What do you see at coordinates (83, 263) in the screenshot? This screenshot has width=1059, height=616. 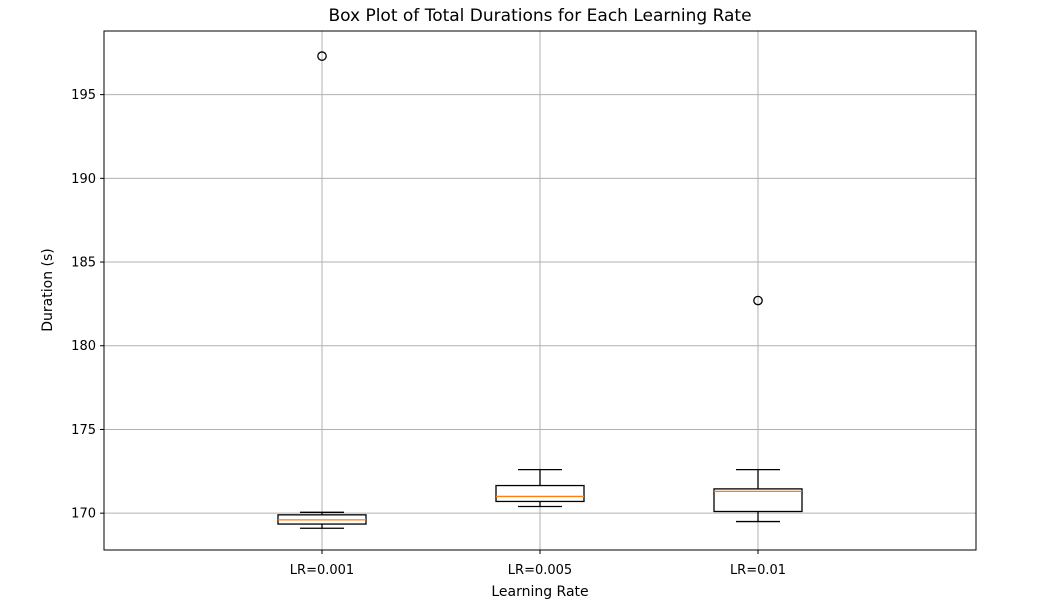 I see `y-tick-label: 185` at bounding box center [83, 263].